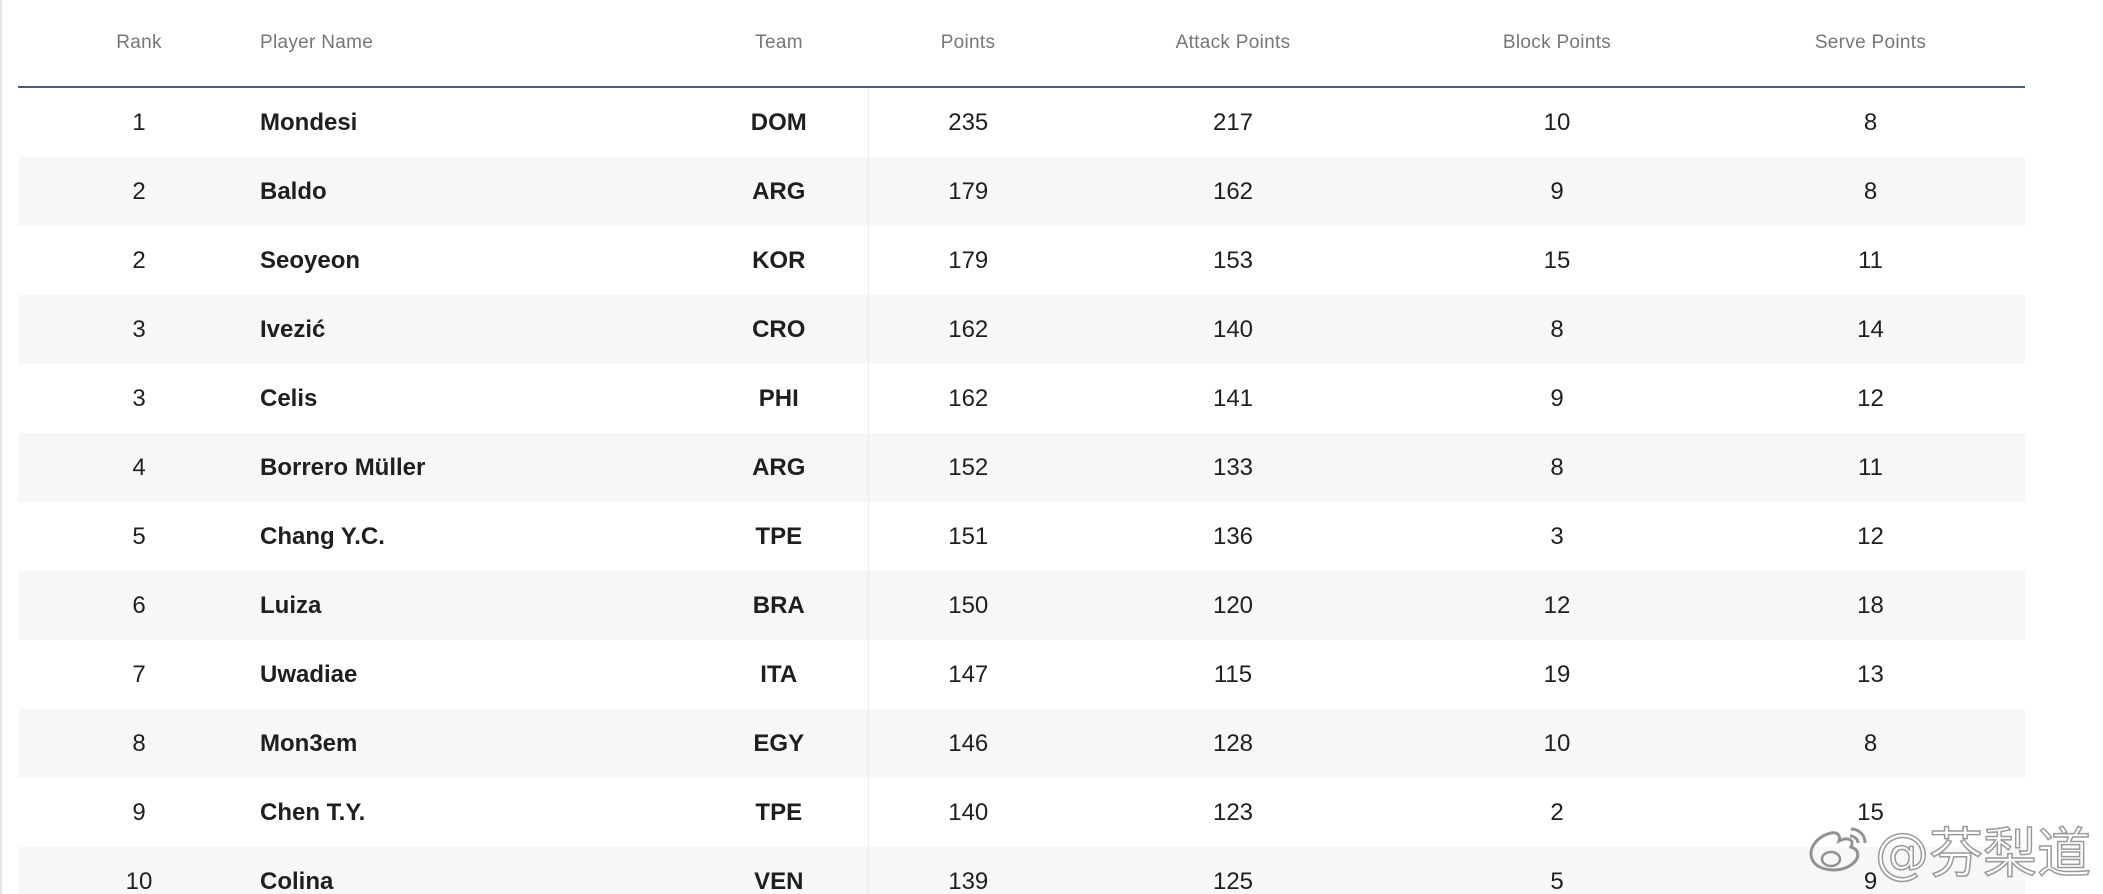 The width and height of the screenshot is (2103, 894). I want to click on cell-attack-points: 217, so click(1233, 122).